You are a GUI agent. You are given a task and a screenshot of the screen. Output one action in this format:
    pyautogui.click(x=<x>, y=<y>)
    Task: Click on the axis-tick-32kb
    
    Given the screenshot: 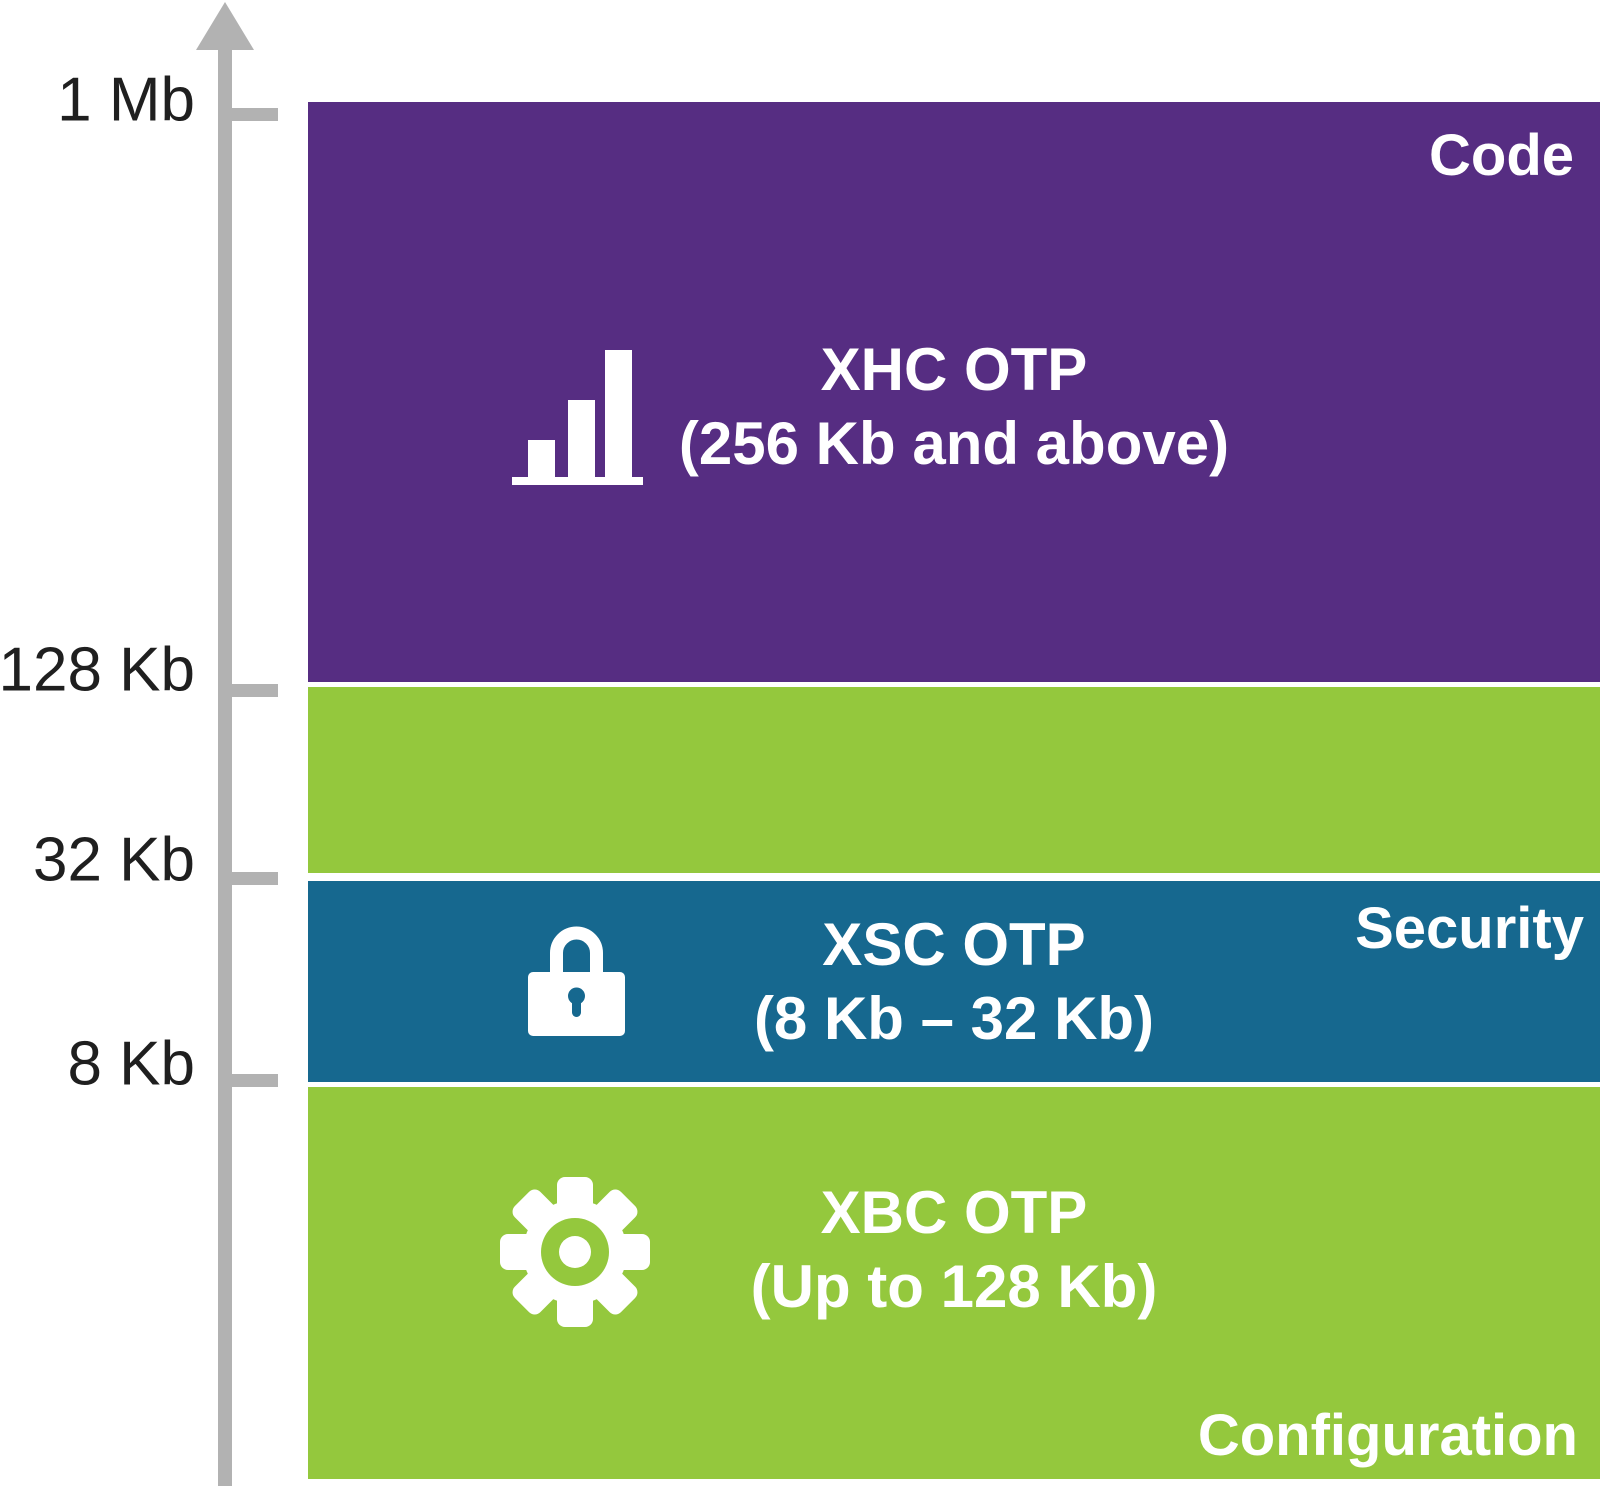 What is the action you would take?
    pyautogui.click(x=248, y=878)
    